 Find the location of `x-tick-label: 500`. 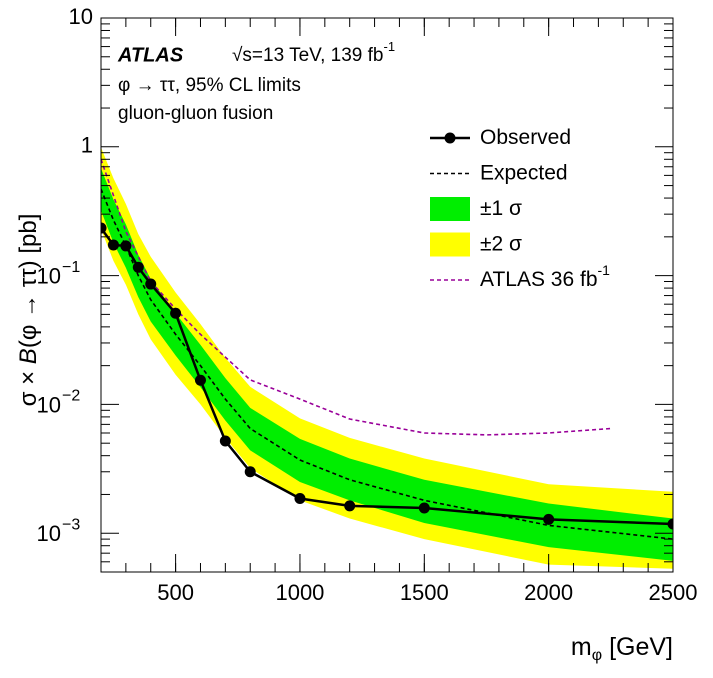

x-tick-label: 500 is located at coordinates (175, 592).